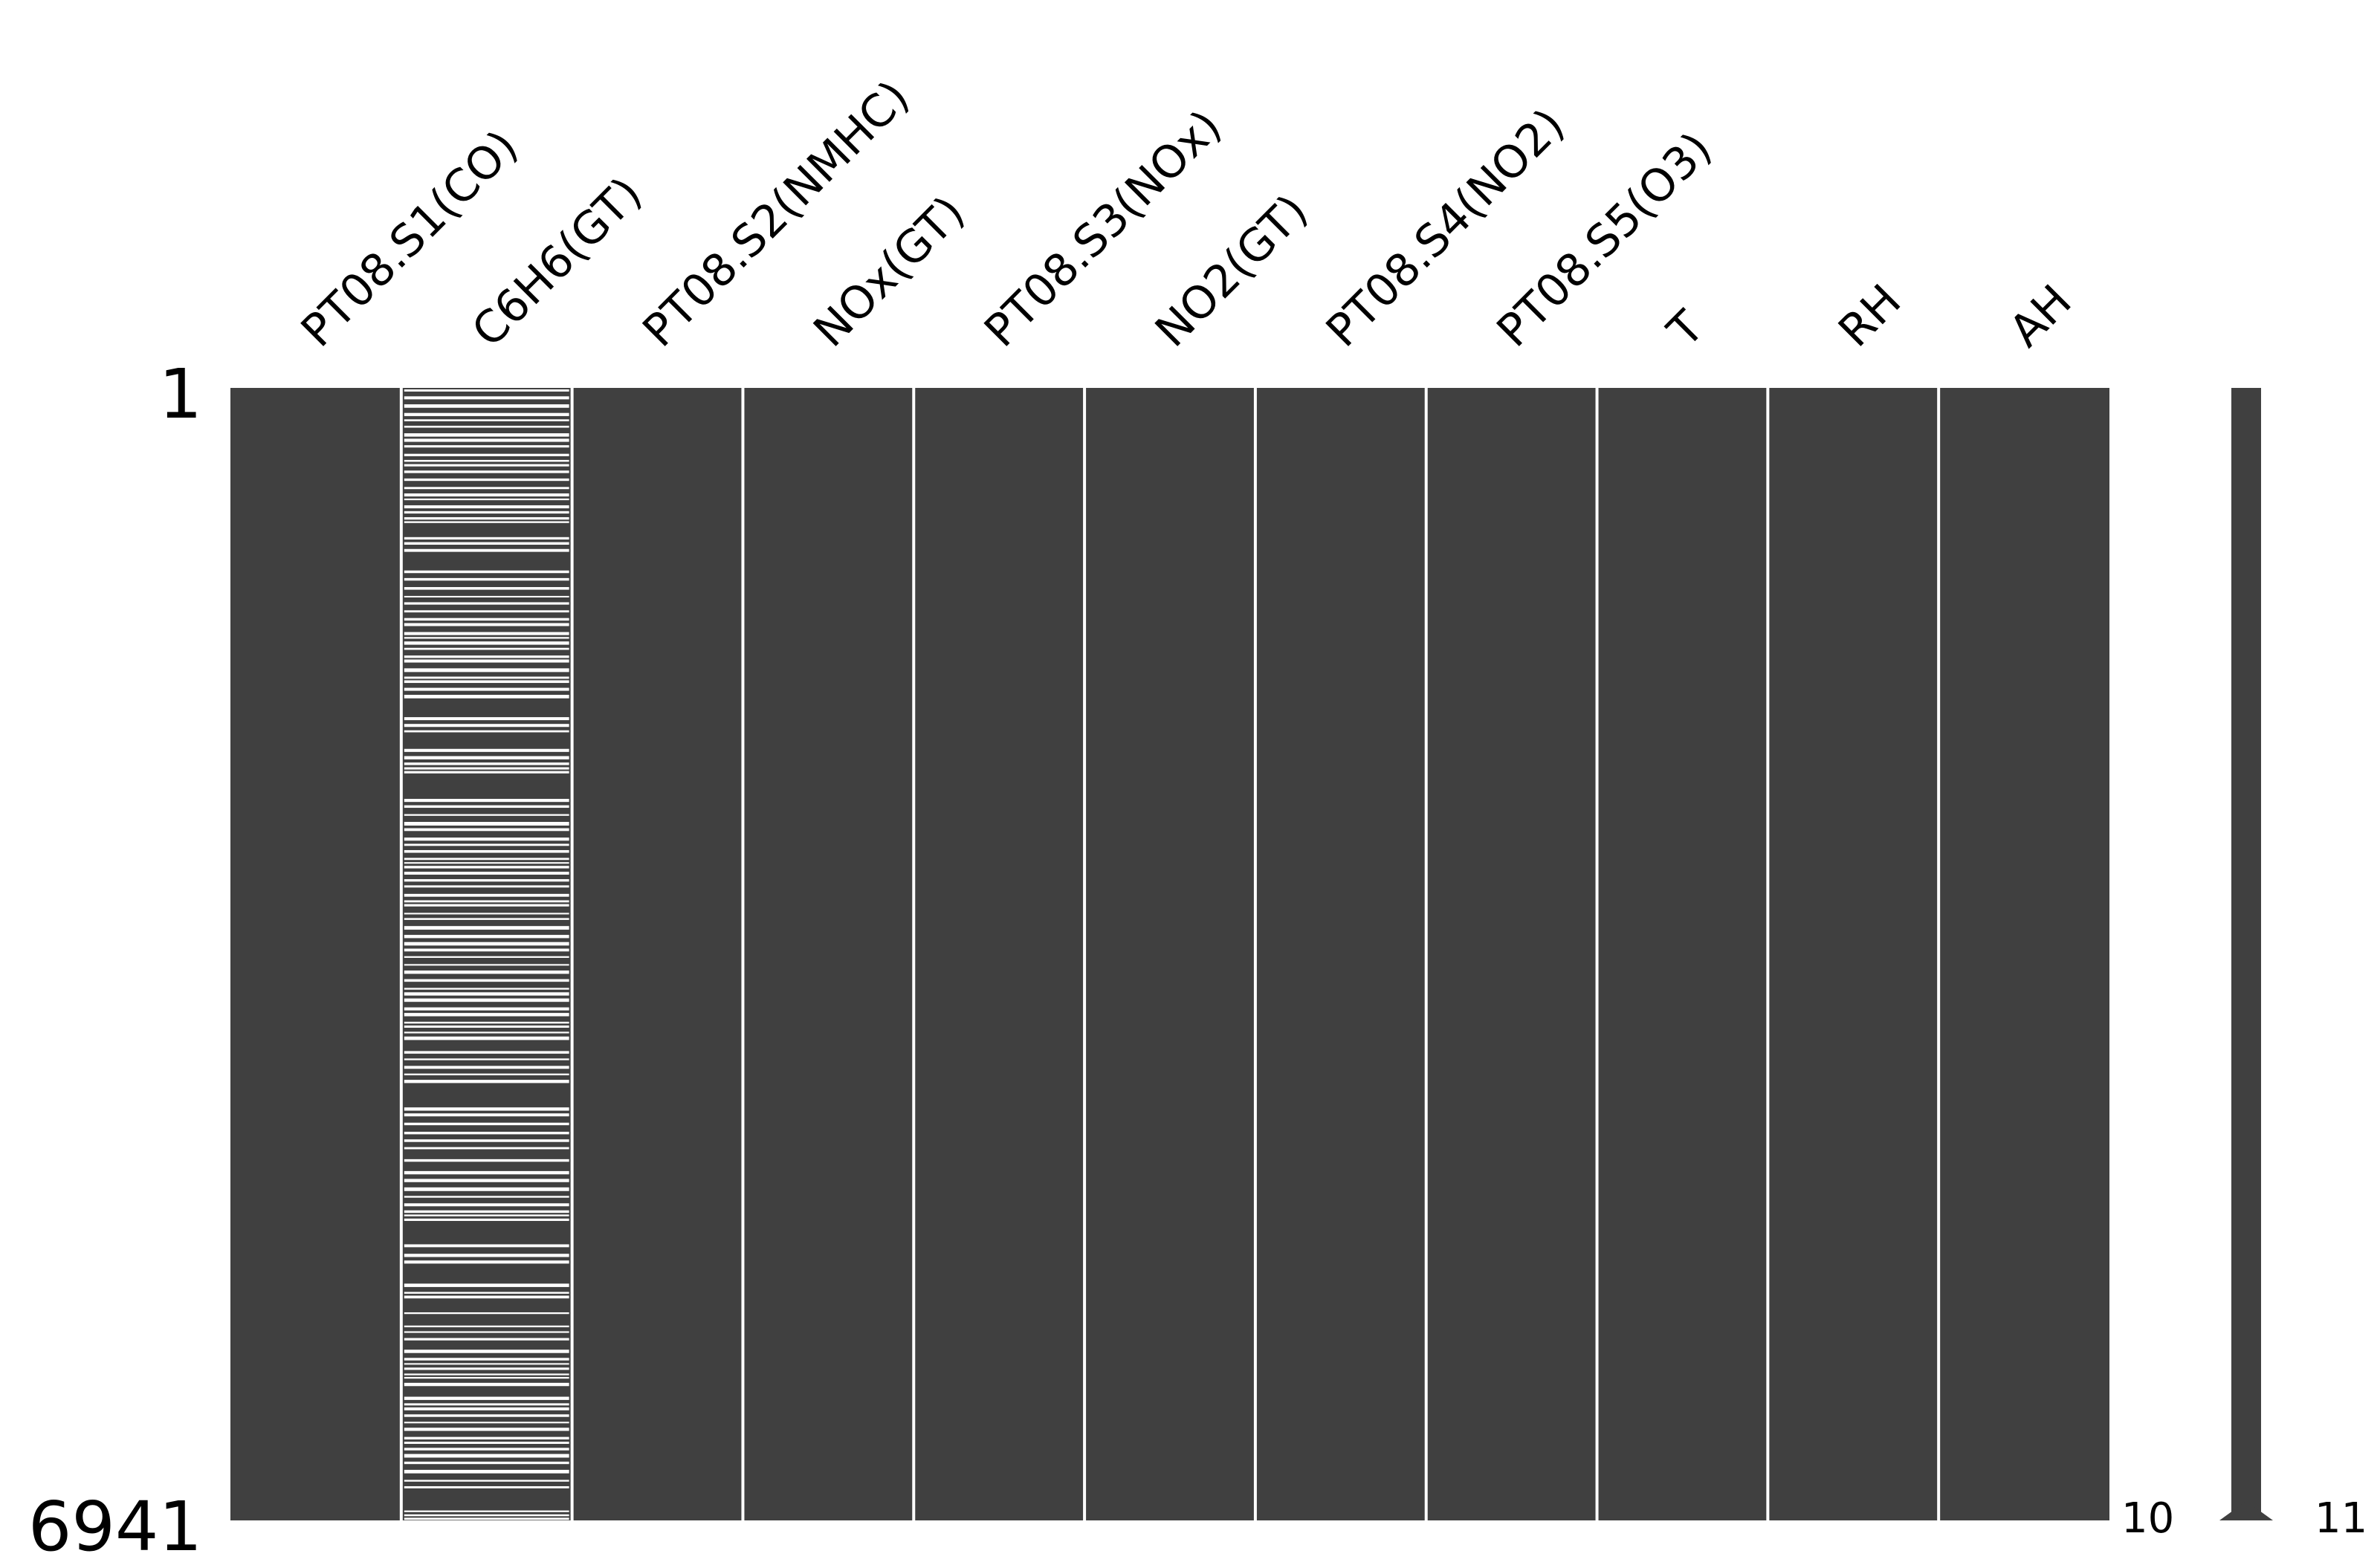  I want to click on column-block-pt08-s3-nox, so click(999, 954).